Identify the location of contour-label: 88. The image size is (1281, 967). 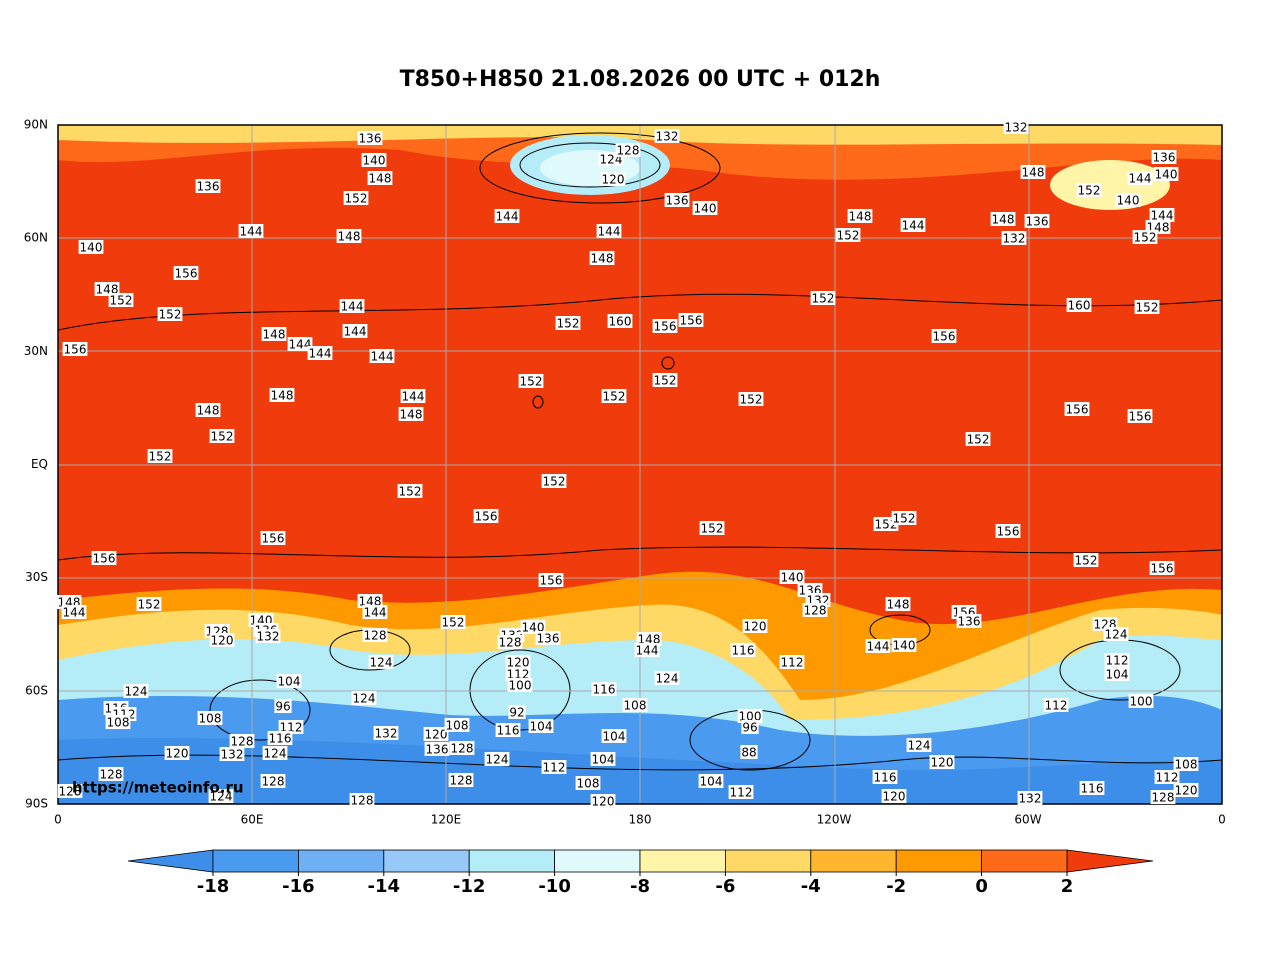
(748, 753).